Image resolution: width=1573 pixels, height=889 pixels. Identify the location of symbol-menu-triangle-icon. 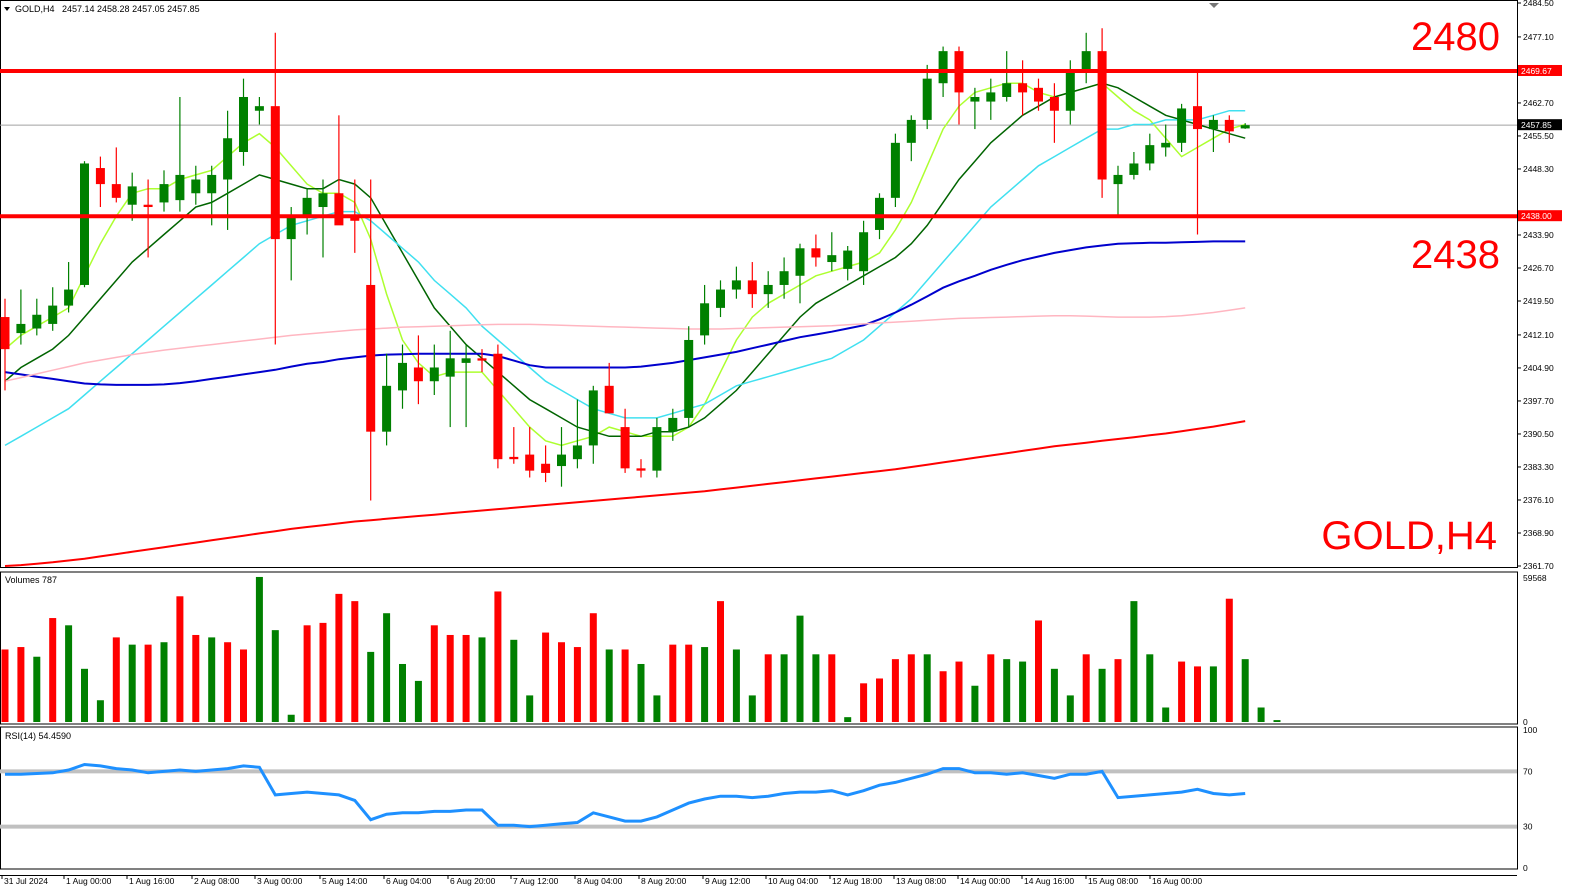
(7, 9).